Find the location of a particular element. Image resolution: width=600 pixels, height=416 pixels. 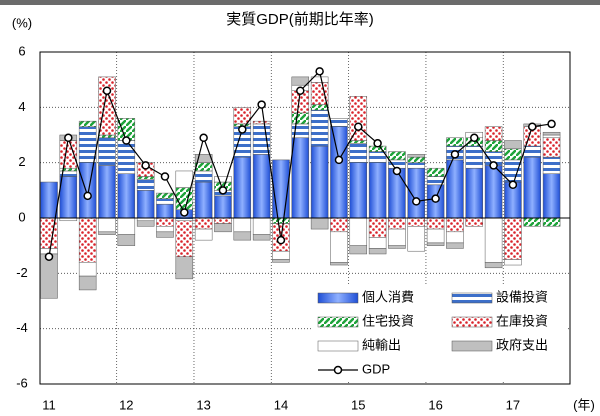

legend-label: 個人消費 is located at coordinates (388, 296).